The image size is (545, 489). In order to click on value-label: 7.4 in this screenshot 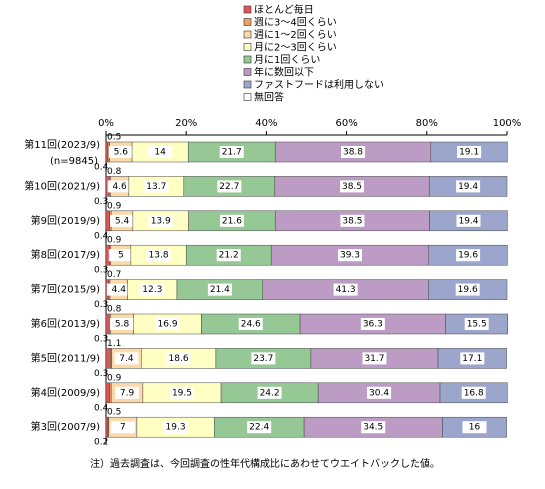, I will do `click(126, 359)`.